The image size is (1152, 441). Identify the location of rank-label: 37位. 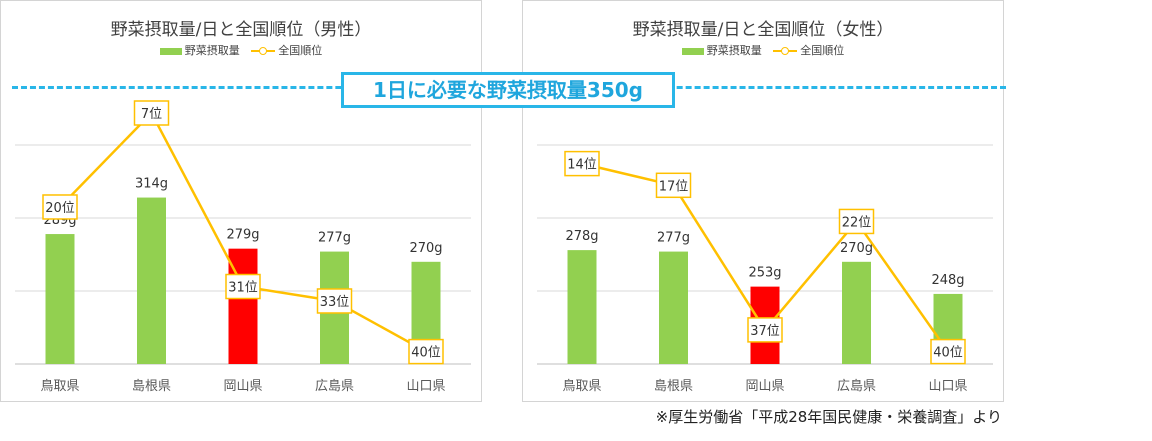
(765, 331).